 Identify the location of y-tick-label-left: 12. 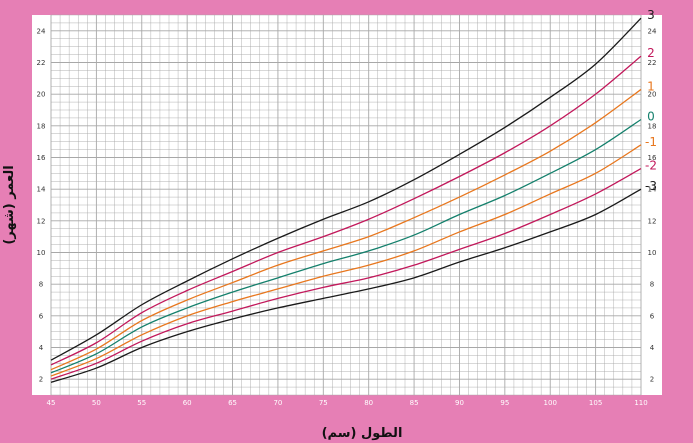
(41, 221).